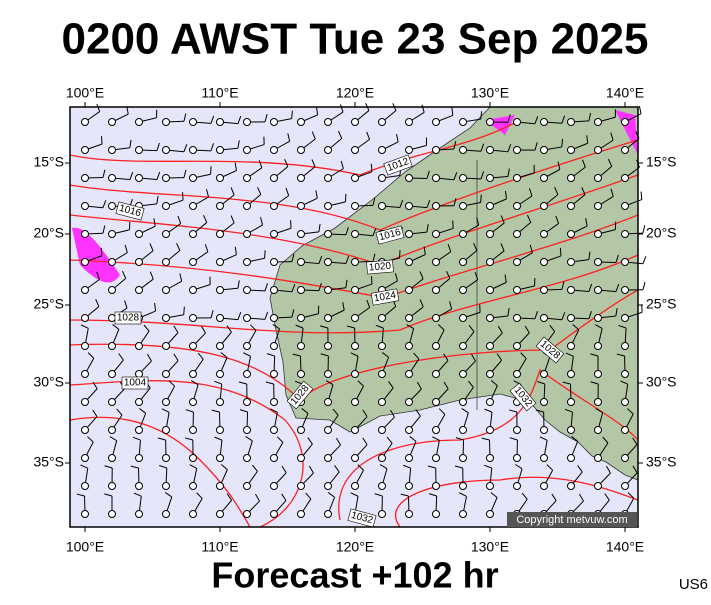  Describe the element at coordinates (380, 267) in the screenshot. I see `isobar-label: 1020` at that location.